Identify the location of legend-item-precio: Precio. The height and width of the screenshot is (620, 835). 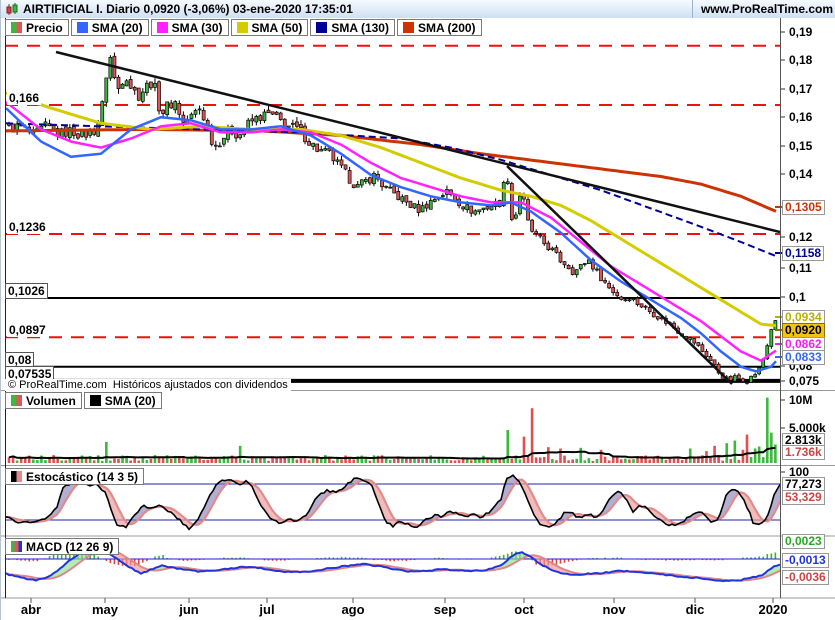
(37, 27).